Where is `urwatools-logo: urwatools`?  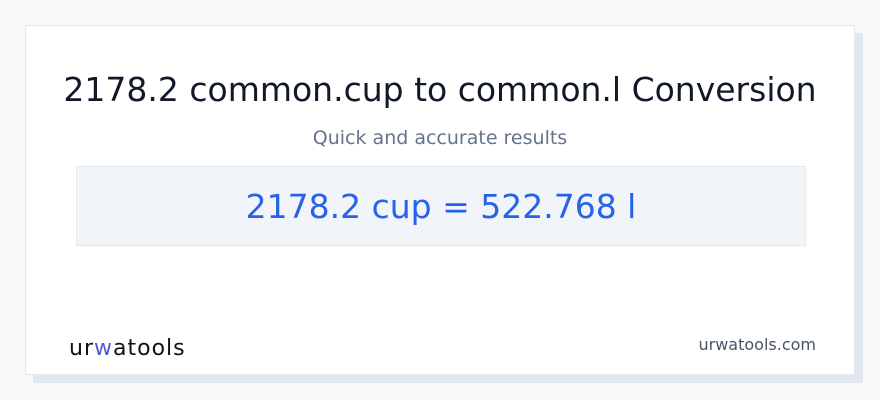
urwatools-logo: urwatools is located at coordinates (127, 348).